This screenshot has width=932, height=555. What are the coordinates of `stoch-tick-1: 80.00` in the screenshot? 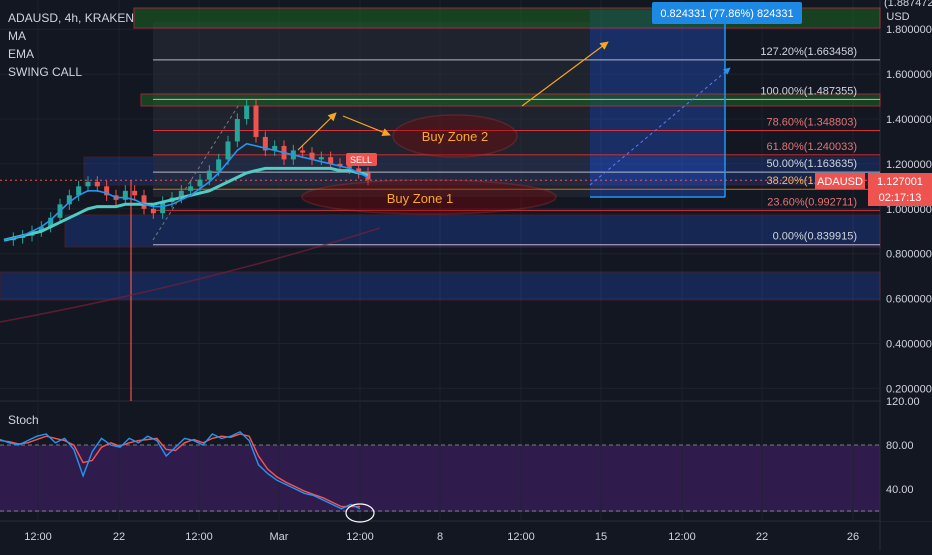 It's located at (900, 446).